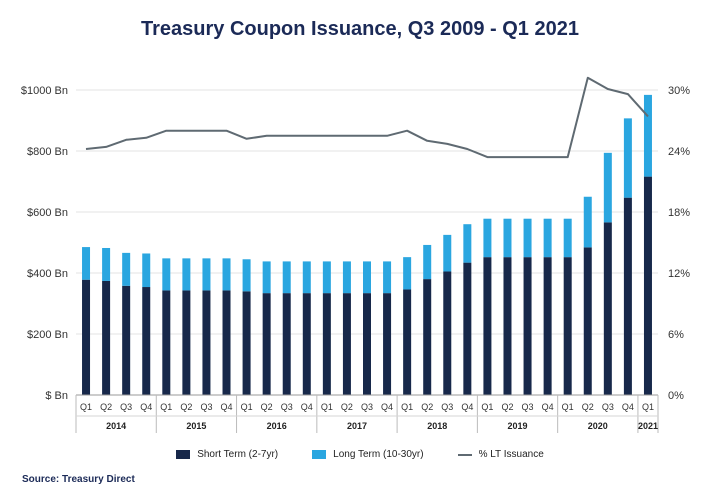 The image size is (720, 500). I want to click on x-year-label: 2015, so click(196, 426).